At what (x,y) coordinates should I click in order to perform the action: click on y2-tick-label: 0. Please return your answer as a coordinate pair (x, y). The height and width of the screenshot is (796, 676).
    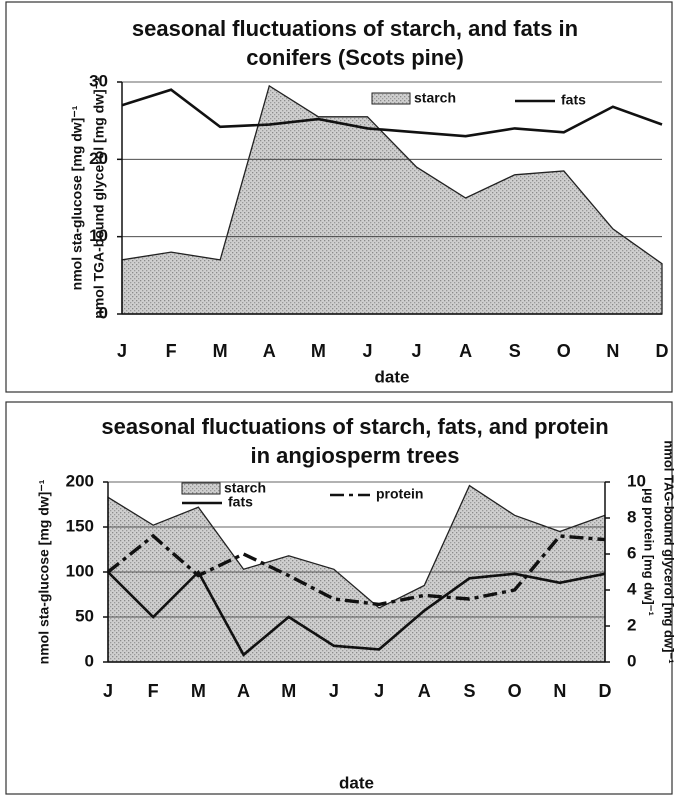
    Looking at the image, I should click on (631, 660).